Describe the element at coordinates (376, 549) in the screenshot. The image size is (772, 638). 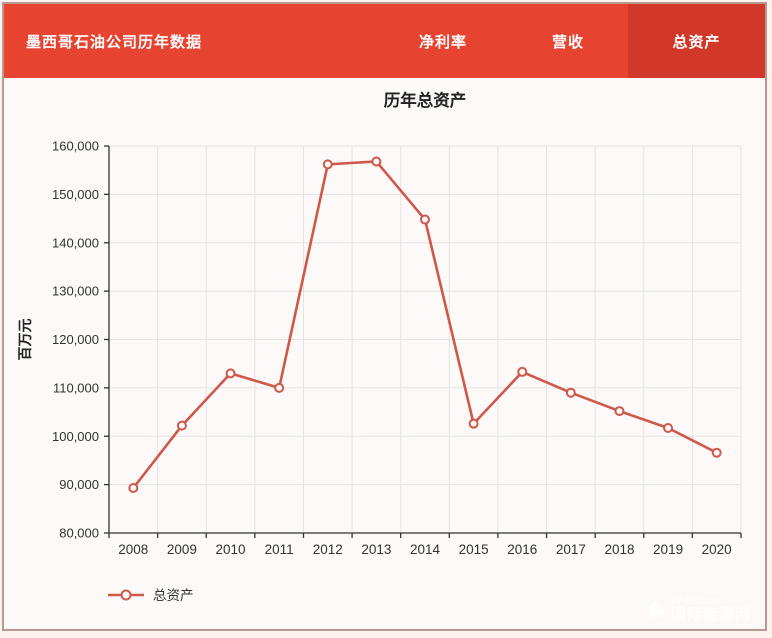
I see `x-axis-label: 2013` at that location.